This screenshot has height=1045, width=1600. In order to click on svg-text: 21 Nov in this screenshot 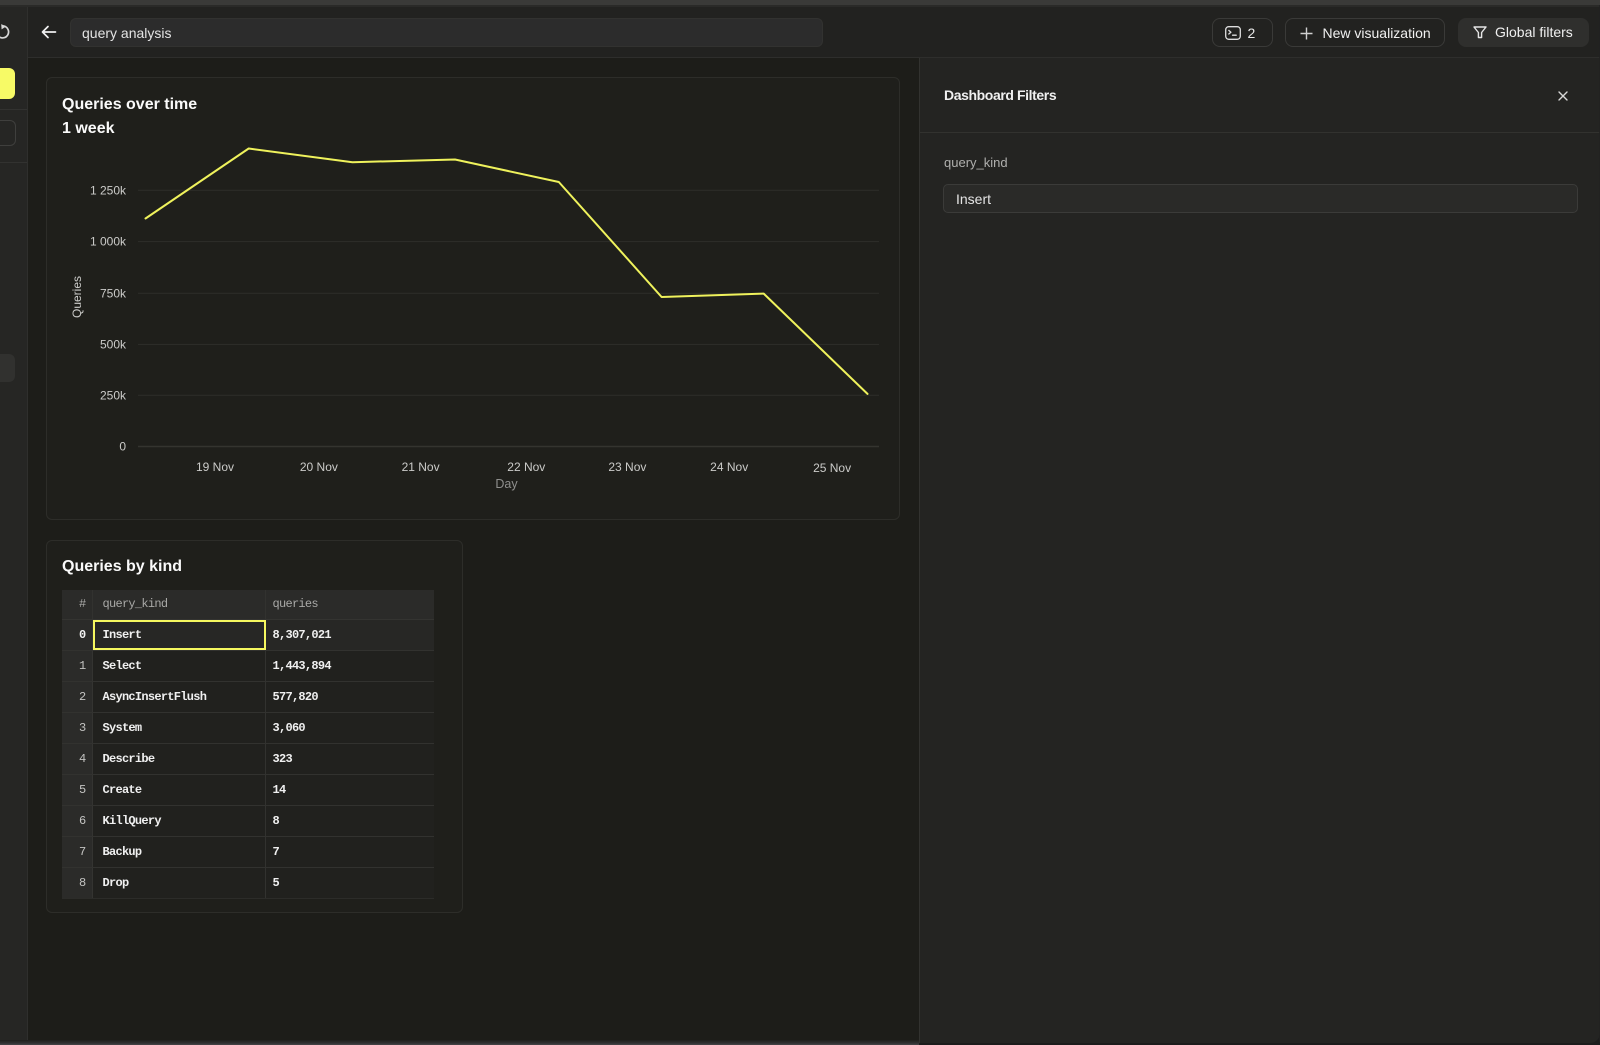, I will do `click(421, 467)`.